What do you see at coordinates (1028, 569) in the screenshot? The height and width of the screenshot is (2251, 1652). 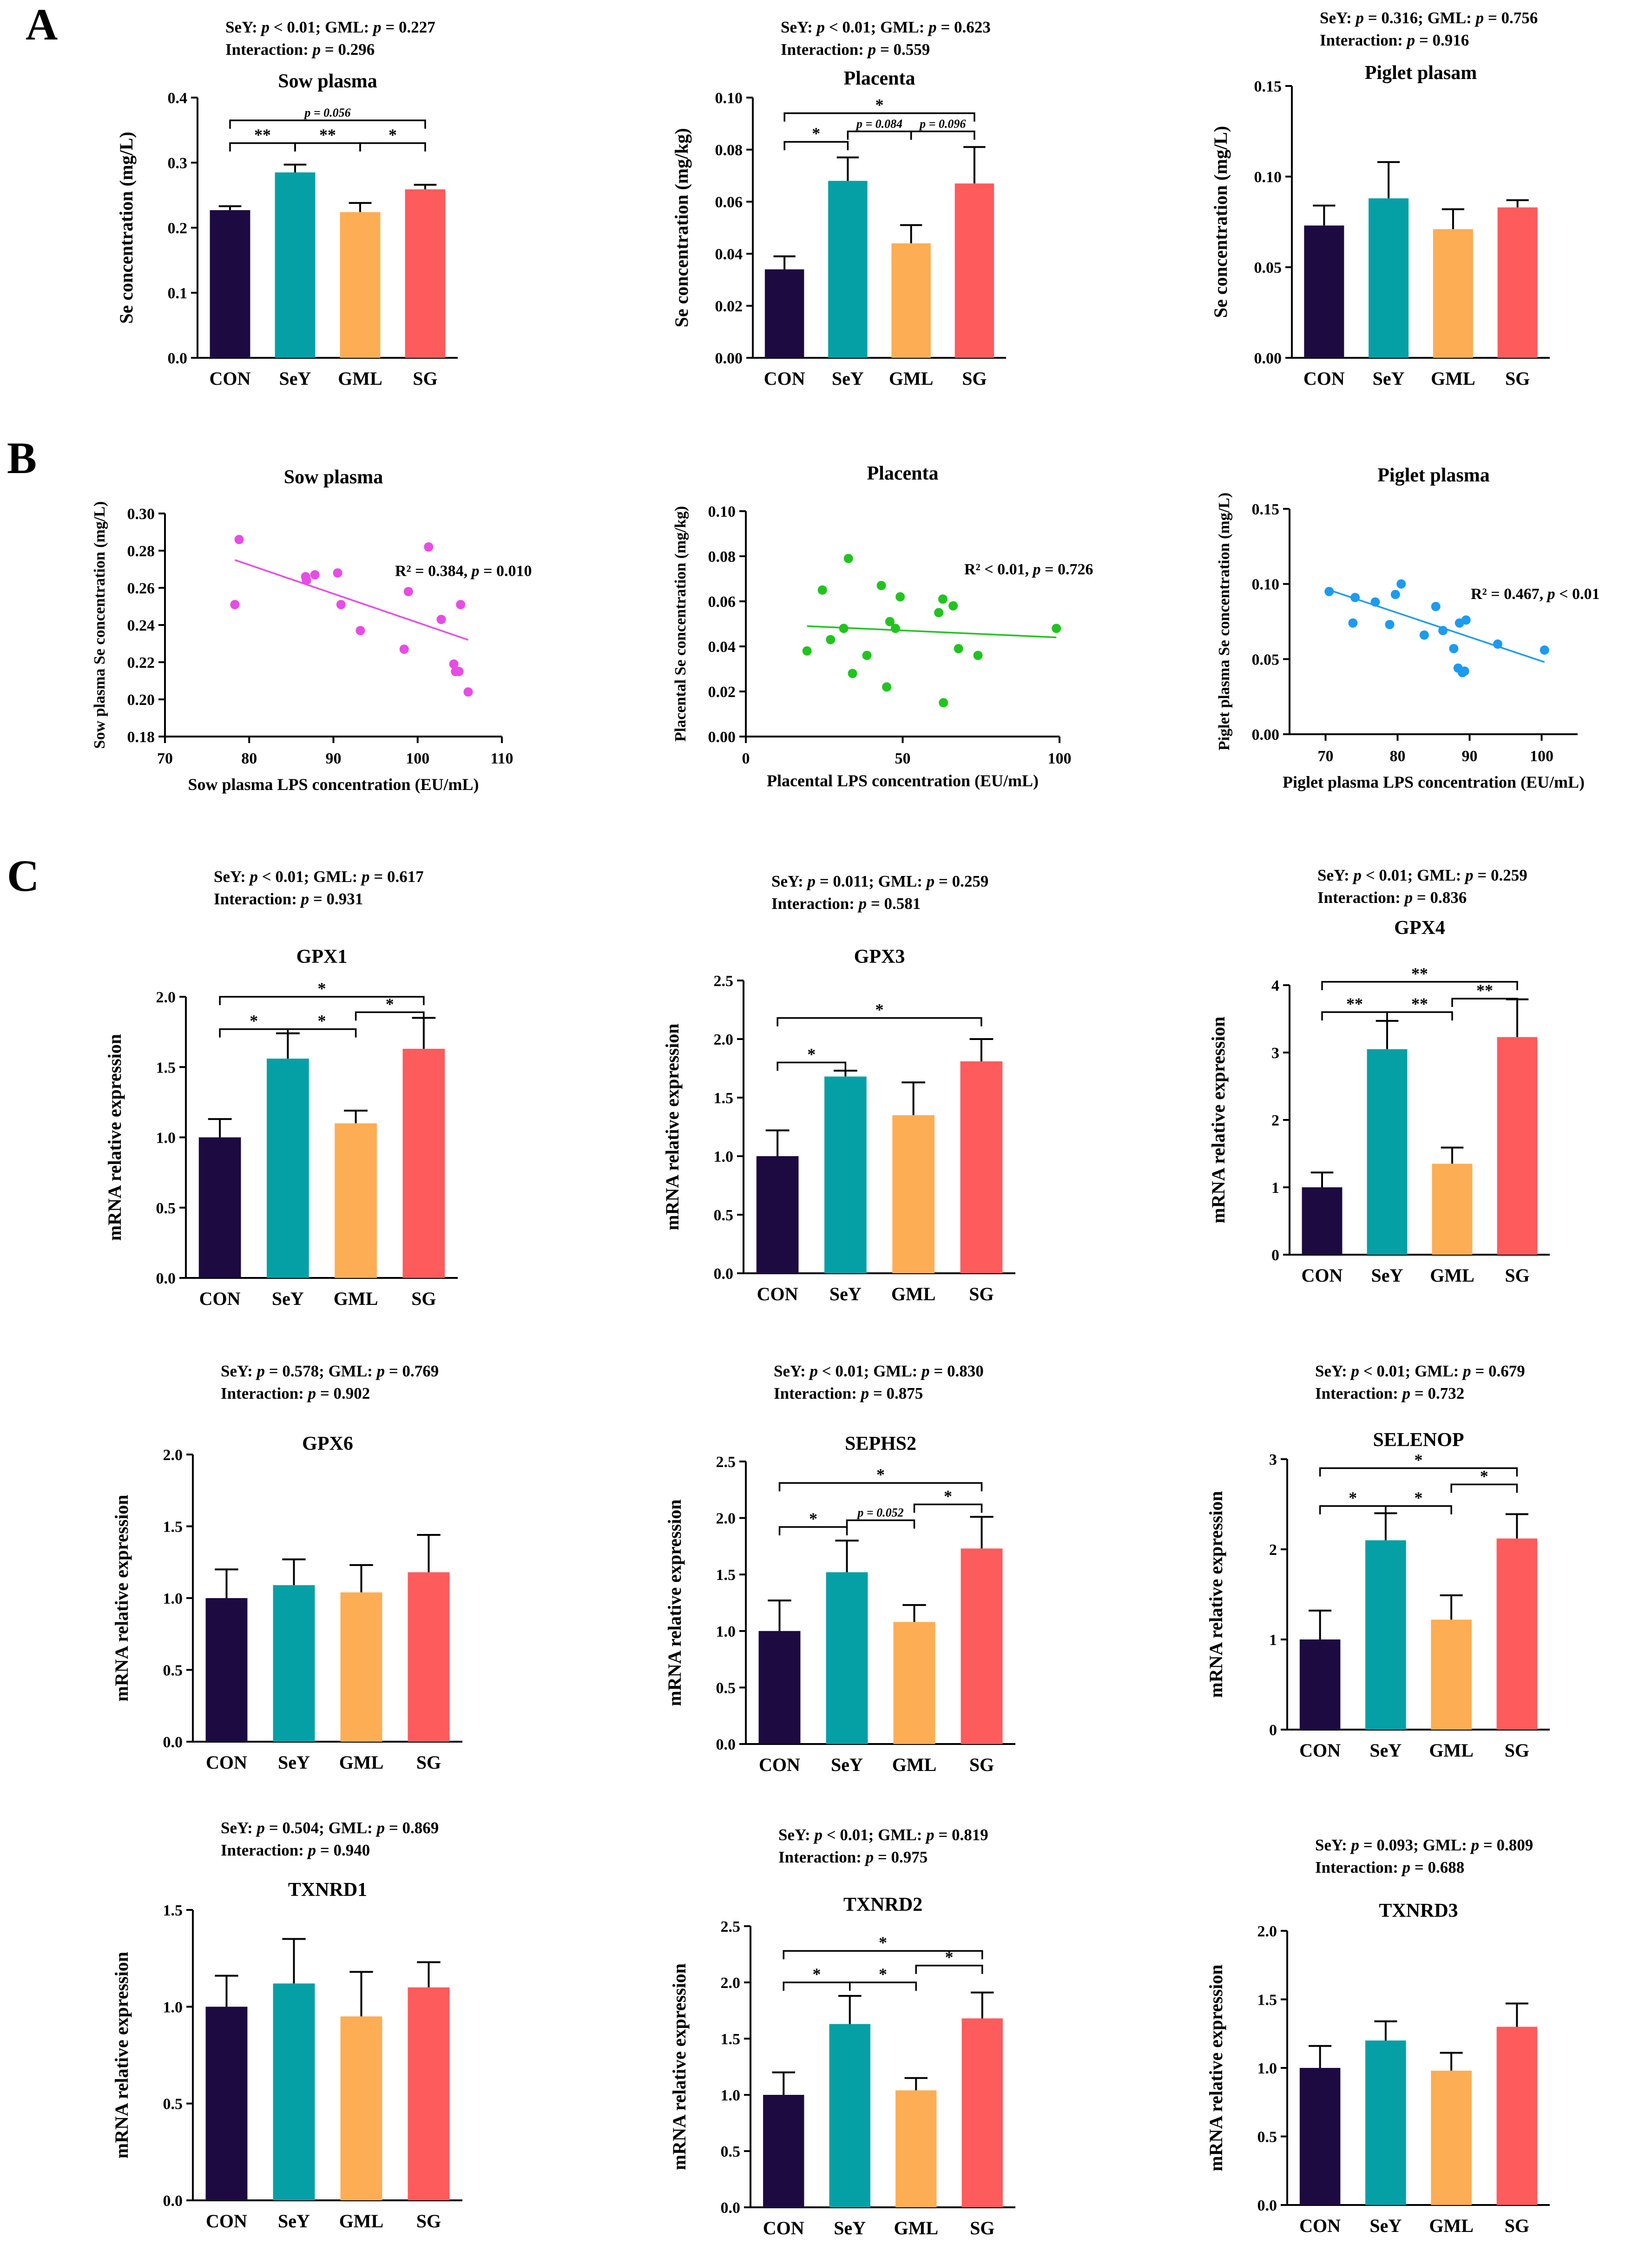 I see `regression-annotation: R² < 0.01, p = 0.726` at bounding box center [1028, 569].